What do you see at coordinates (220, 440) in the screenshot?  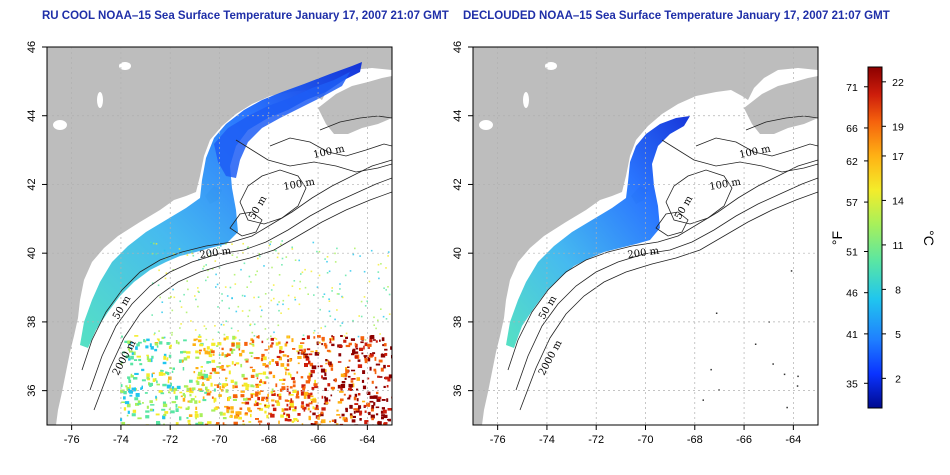 I see `left-x-tick-label: -70` at bounding box center [220, 440].